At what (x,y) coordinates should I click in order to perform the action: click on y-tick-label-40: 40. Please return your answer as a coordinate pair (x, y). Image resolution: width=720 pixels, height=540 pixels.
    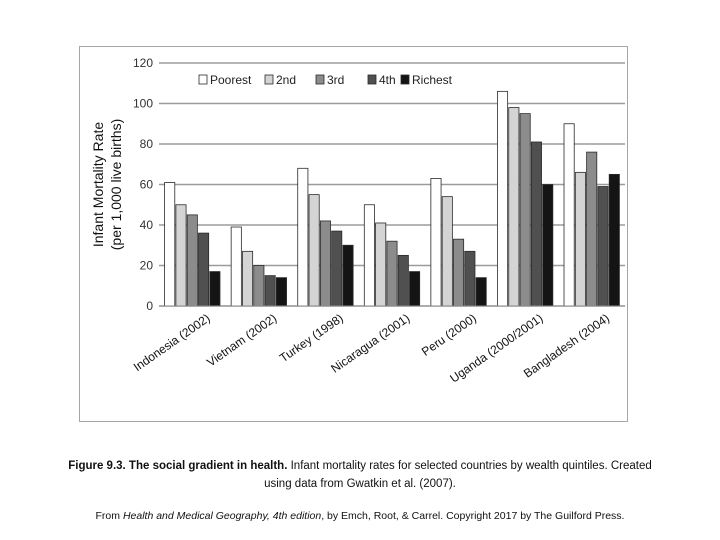
    Looking at the image, I should click on (147, 225).